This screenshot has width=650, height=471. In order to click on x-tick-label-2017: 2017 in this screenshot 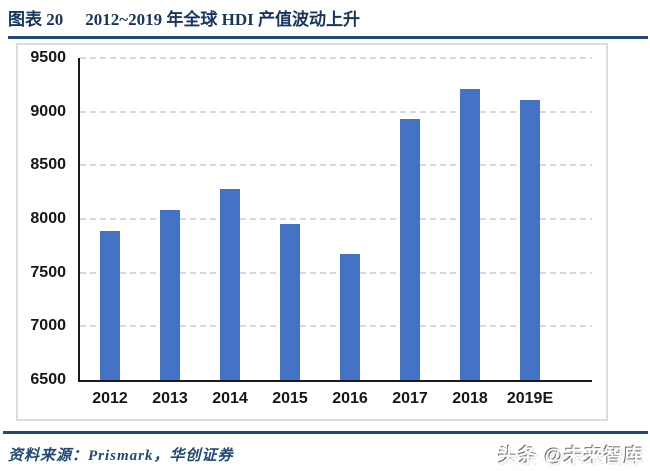, I will do `click(410, 398)`.